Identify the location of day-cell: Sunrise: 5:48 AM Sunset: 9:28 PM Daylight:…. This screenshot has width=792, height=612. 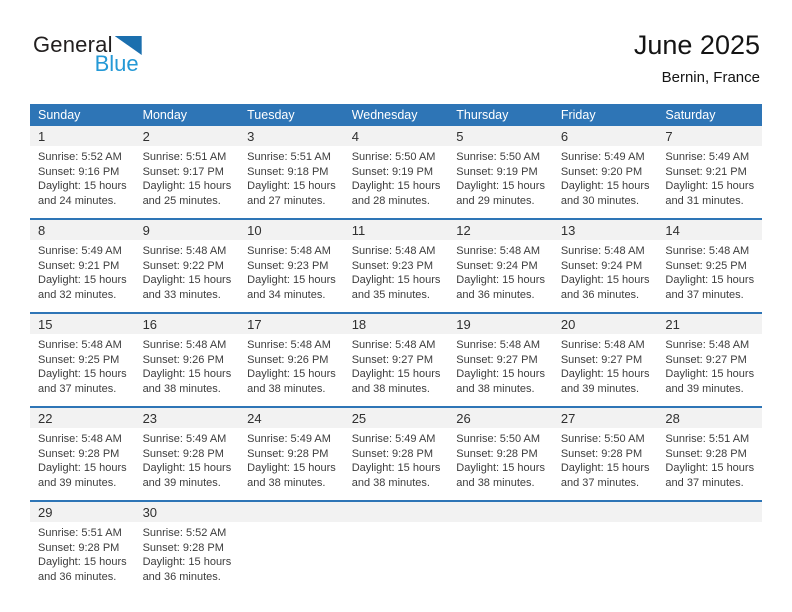
(82, 464).